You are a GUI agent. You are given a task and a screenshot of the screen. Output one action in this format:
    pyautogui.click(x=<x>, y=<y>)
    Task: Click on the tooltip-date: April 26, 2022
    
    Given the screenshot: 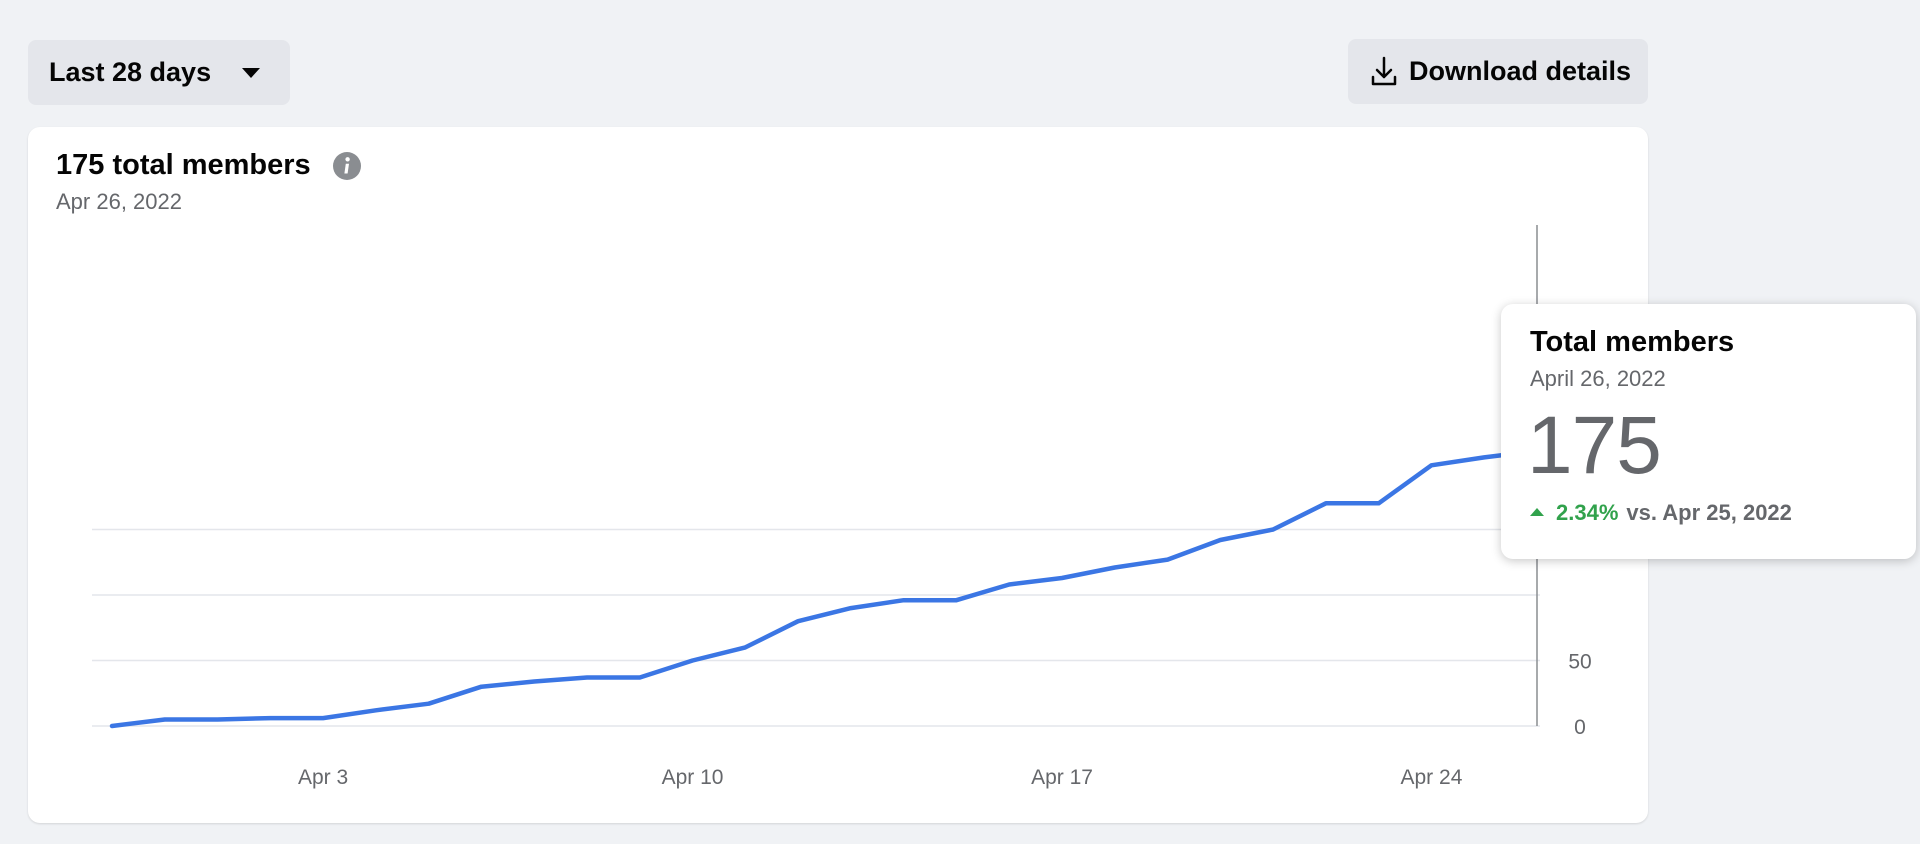 What is the action you would take?
    pyautogui.click(x=1598, y=378)
    